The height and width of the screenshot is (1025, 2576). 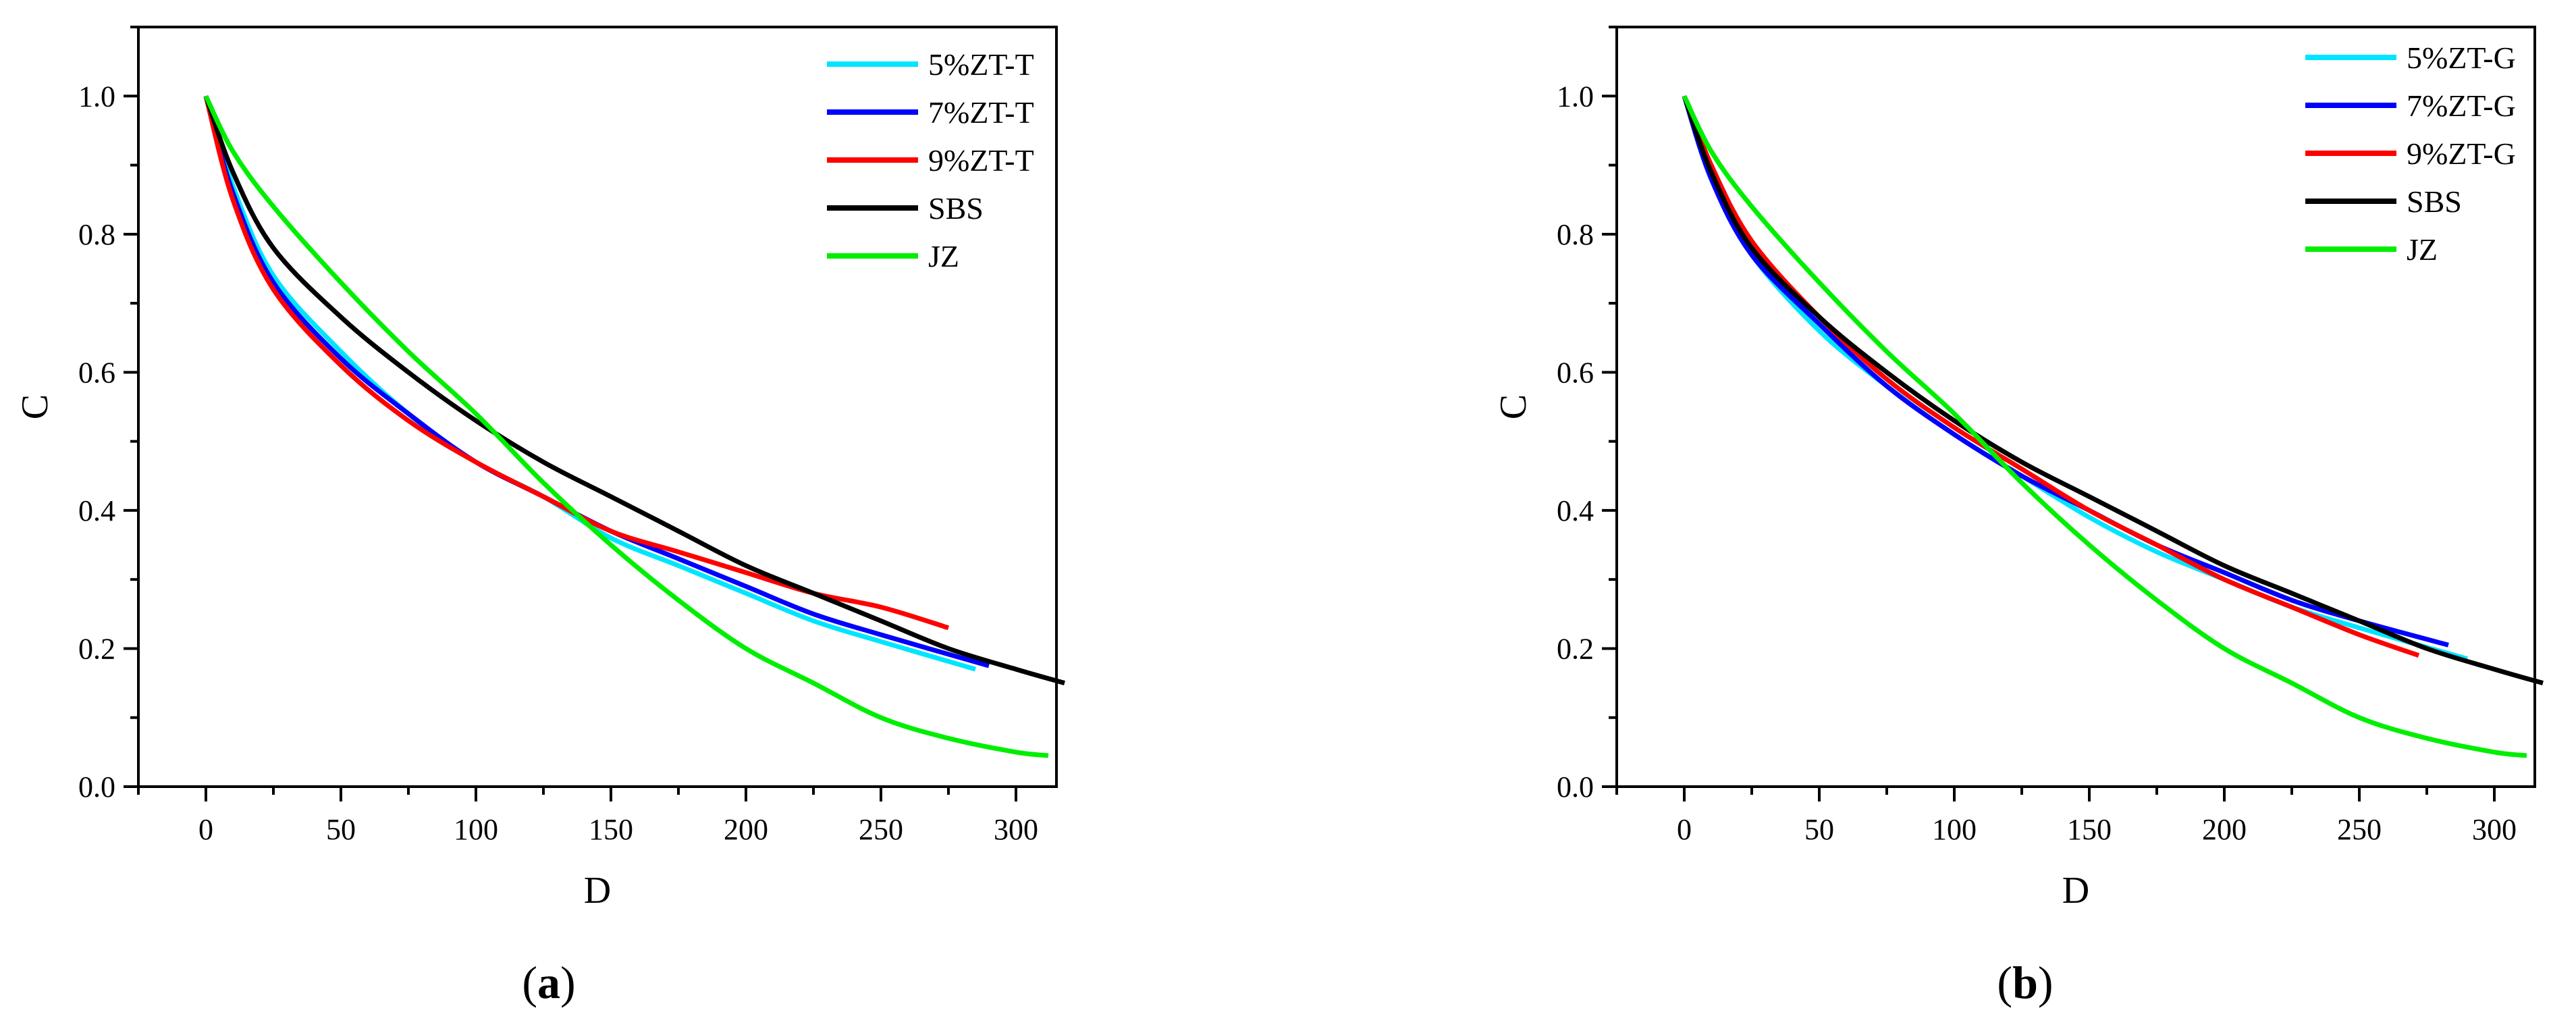 I want to click on legend-label-5%ZT-G: 5%ZT-G, so click(x=2462, y=58).